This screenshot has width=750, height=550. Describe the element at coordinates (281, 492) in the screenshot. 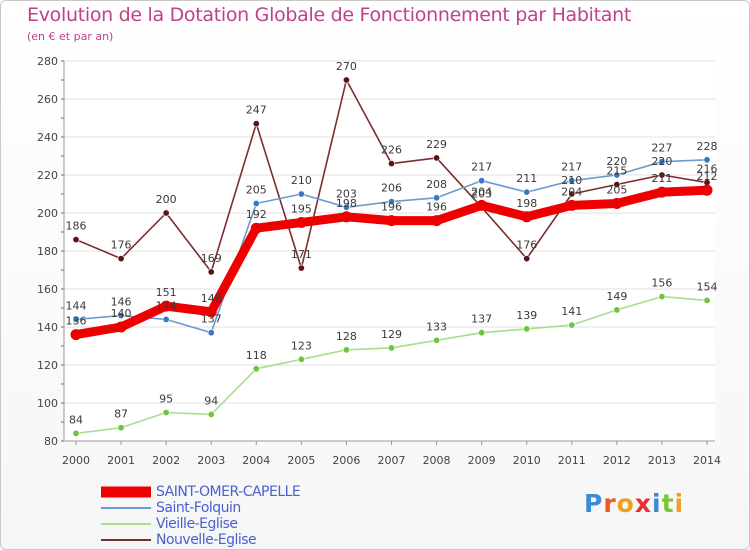

I see `legend-item: SAINT-OMER-CAPELLE` at that location.